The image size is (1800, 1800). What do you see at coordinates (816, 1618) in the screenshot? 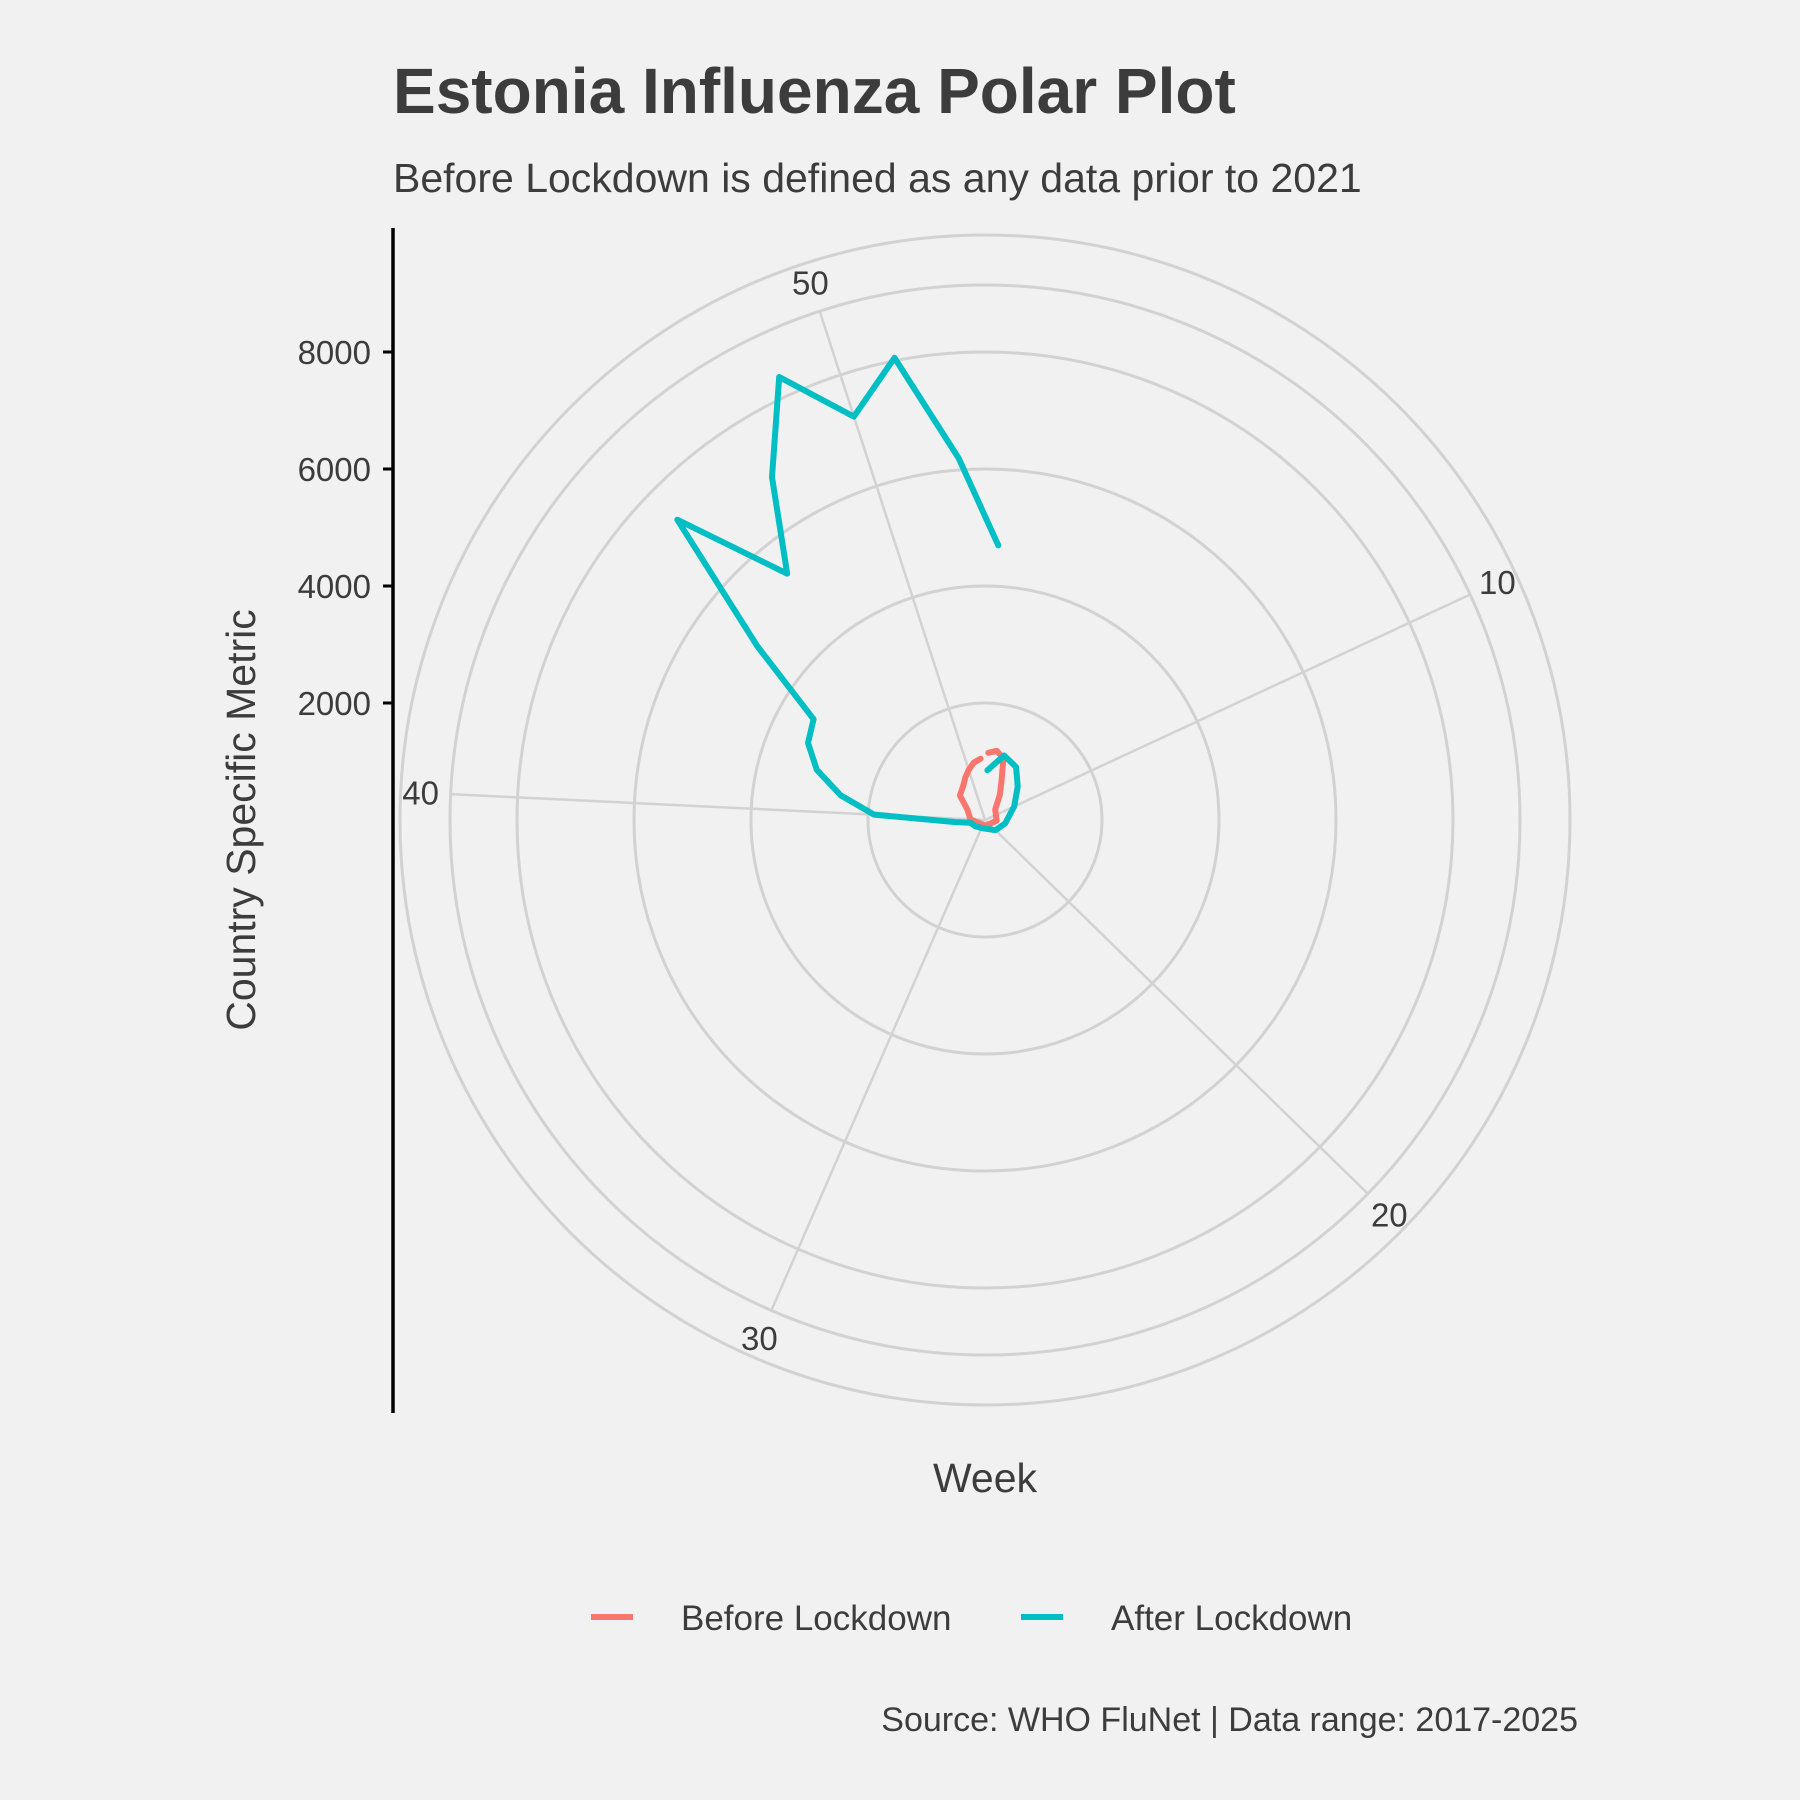
I see `legend-label: Before Lockdown` at bounding box center [816, 1618].